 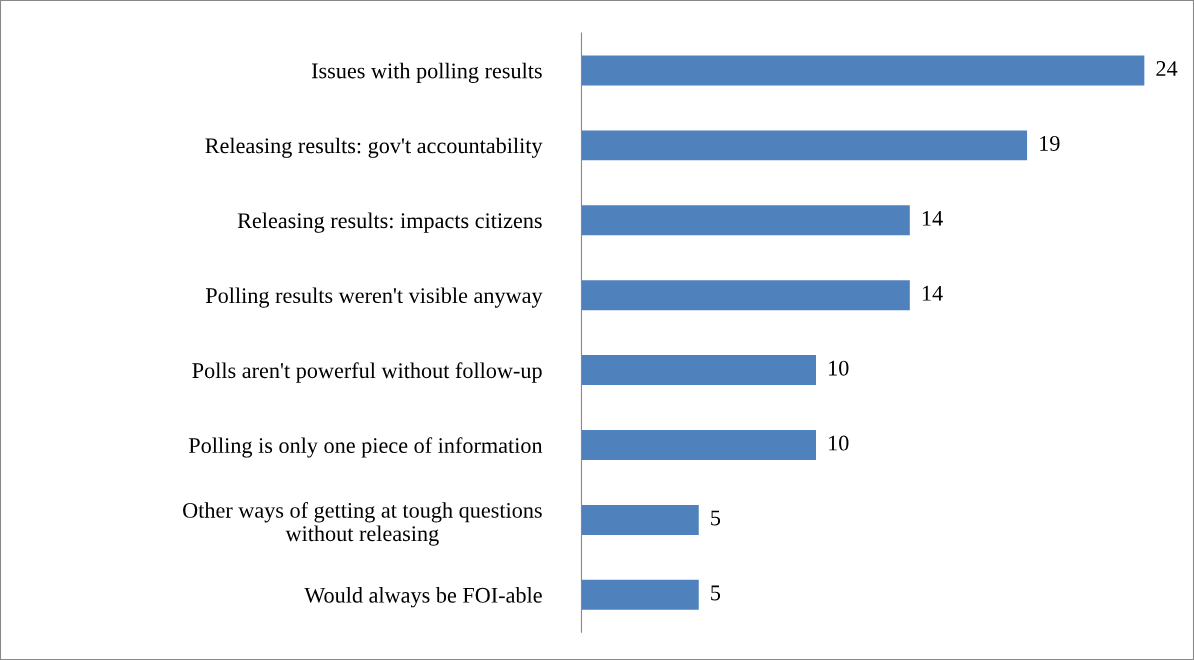 I want to click on y-tick-label: Polls aren't powerful without follow-up, so click(x=367, y=372).